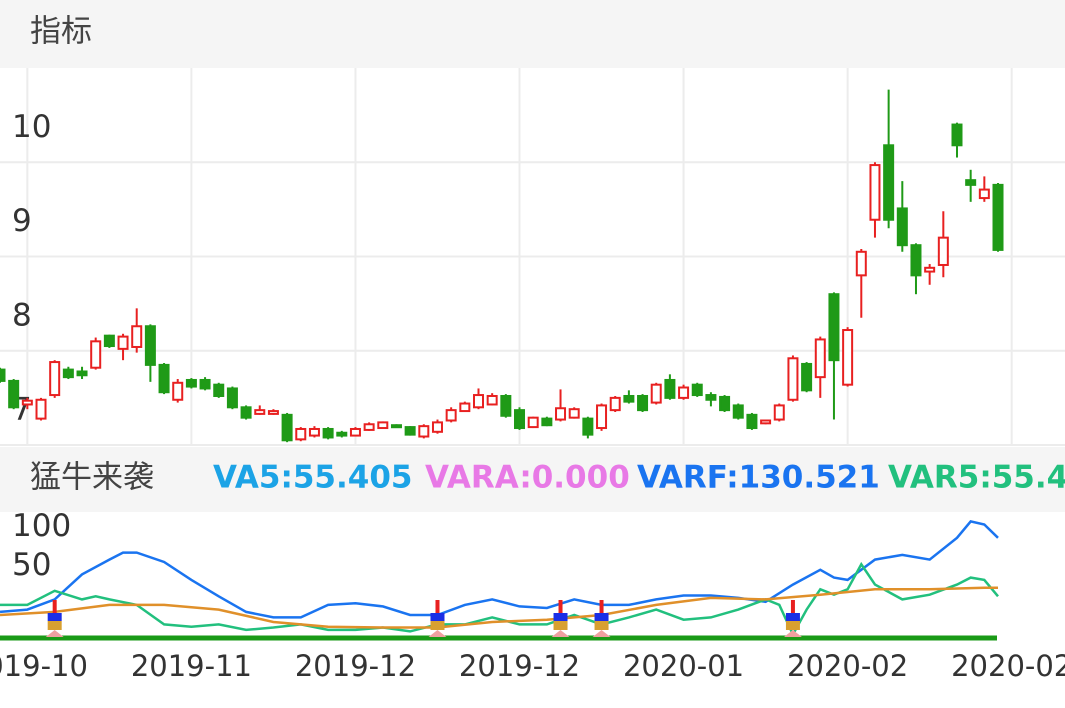 This screenshot has width=1065, height=708. I want to click on header-band, so click(532, 34).